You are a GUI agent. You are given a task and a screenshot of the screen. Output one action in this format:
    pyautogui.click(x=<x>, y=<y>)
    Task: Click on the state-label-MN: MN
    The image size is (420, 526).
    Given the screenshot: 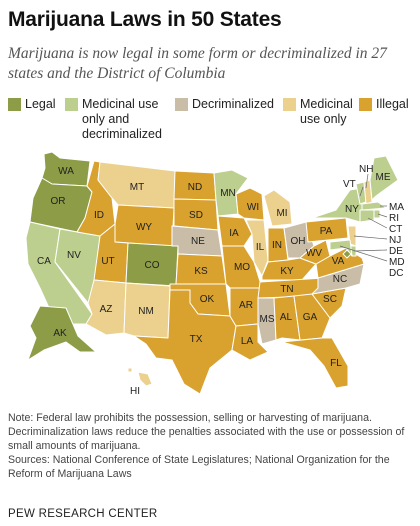 What is the action you would take?
    pyautogui.click(x=228, y=193)
    